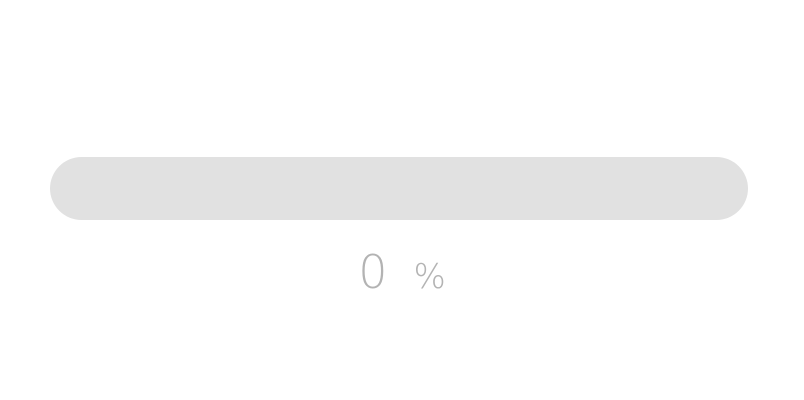 The image size is (804, 400). Describe the element at coordinates (429, 277) in the screenshot. I see `progress-percent-unit: %` at that location.